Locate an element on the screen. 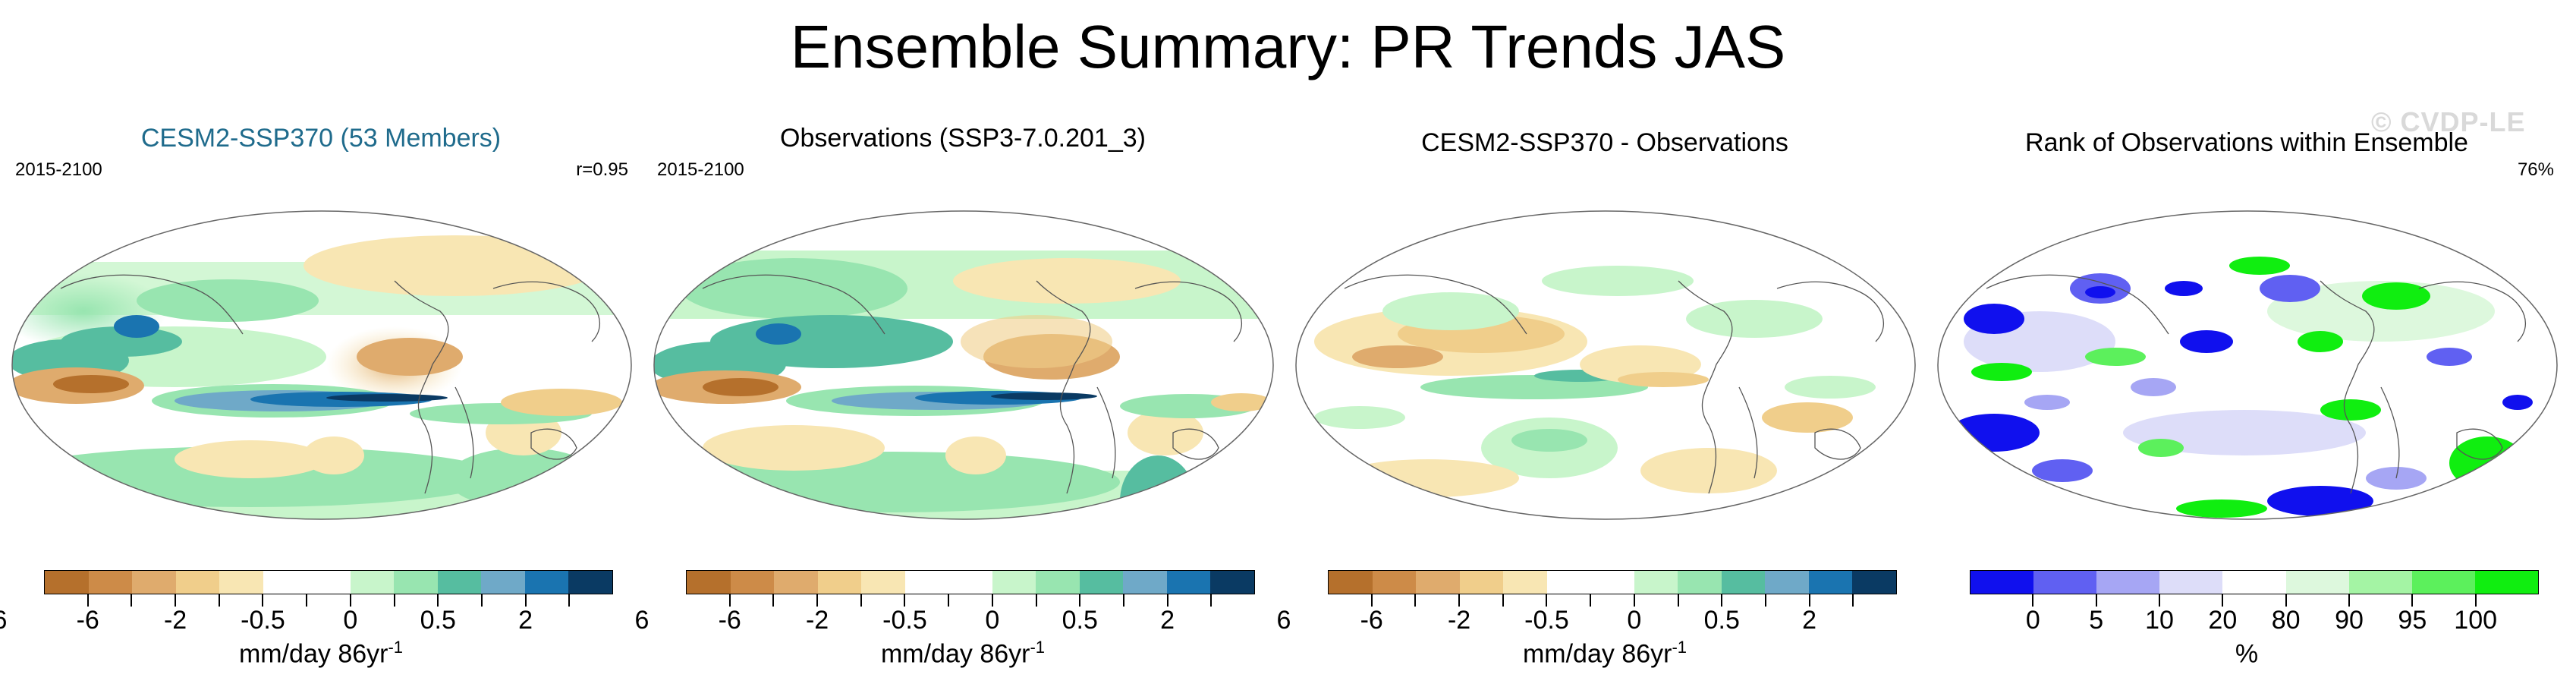 The image size is (2576, 687). precip-field is located at coordinates (1595, 381).